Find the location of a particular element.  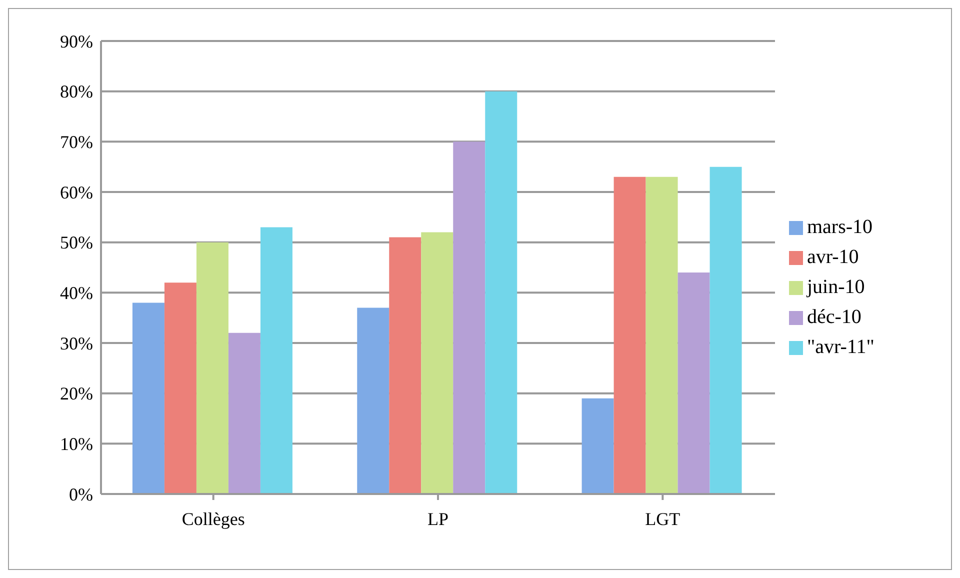

x-tick-label: LP is located at coordinates (438, 518).